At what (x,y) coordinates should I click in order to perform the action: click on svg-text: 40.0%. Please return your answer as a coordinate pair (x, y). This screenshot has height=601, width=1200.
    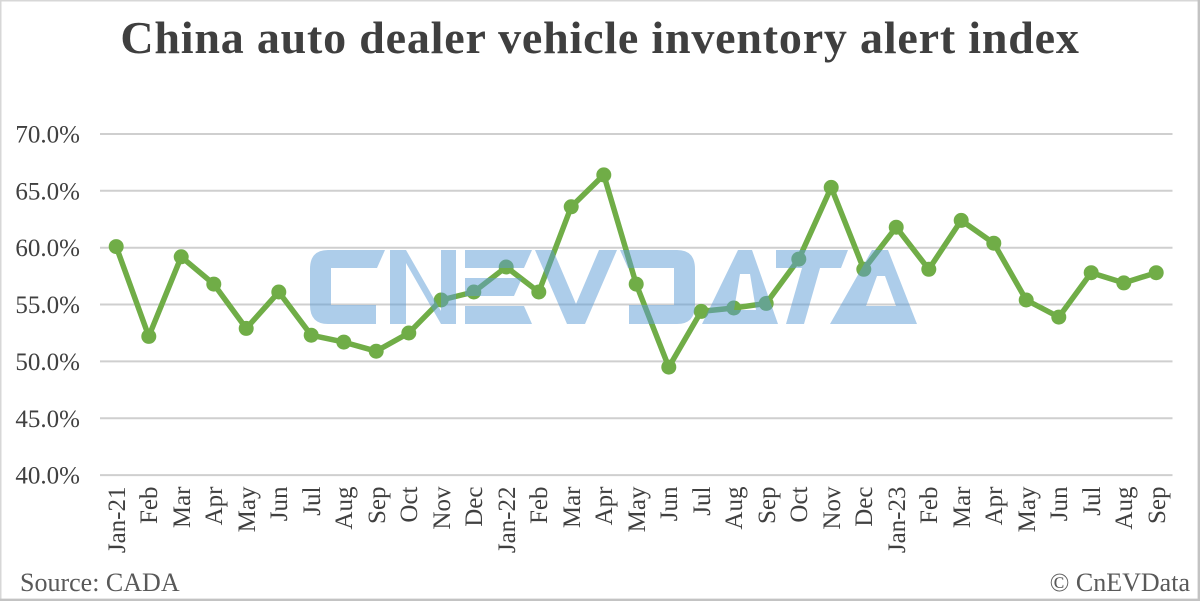
    Looking at the image, I should click on (47, 476).